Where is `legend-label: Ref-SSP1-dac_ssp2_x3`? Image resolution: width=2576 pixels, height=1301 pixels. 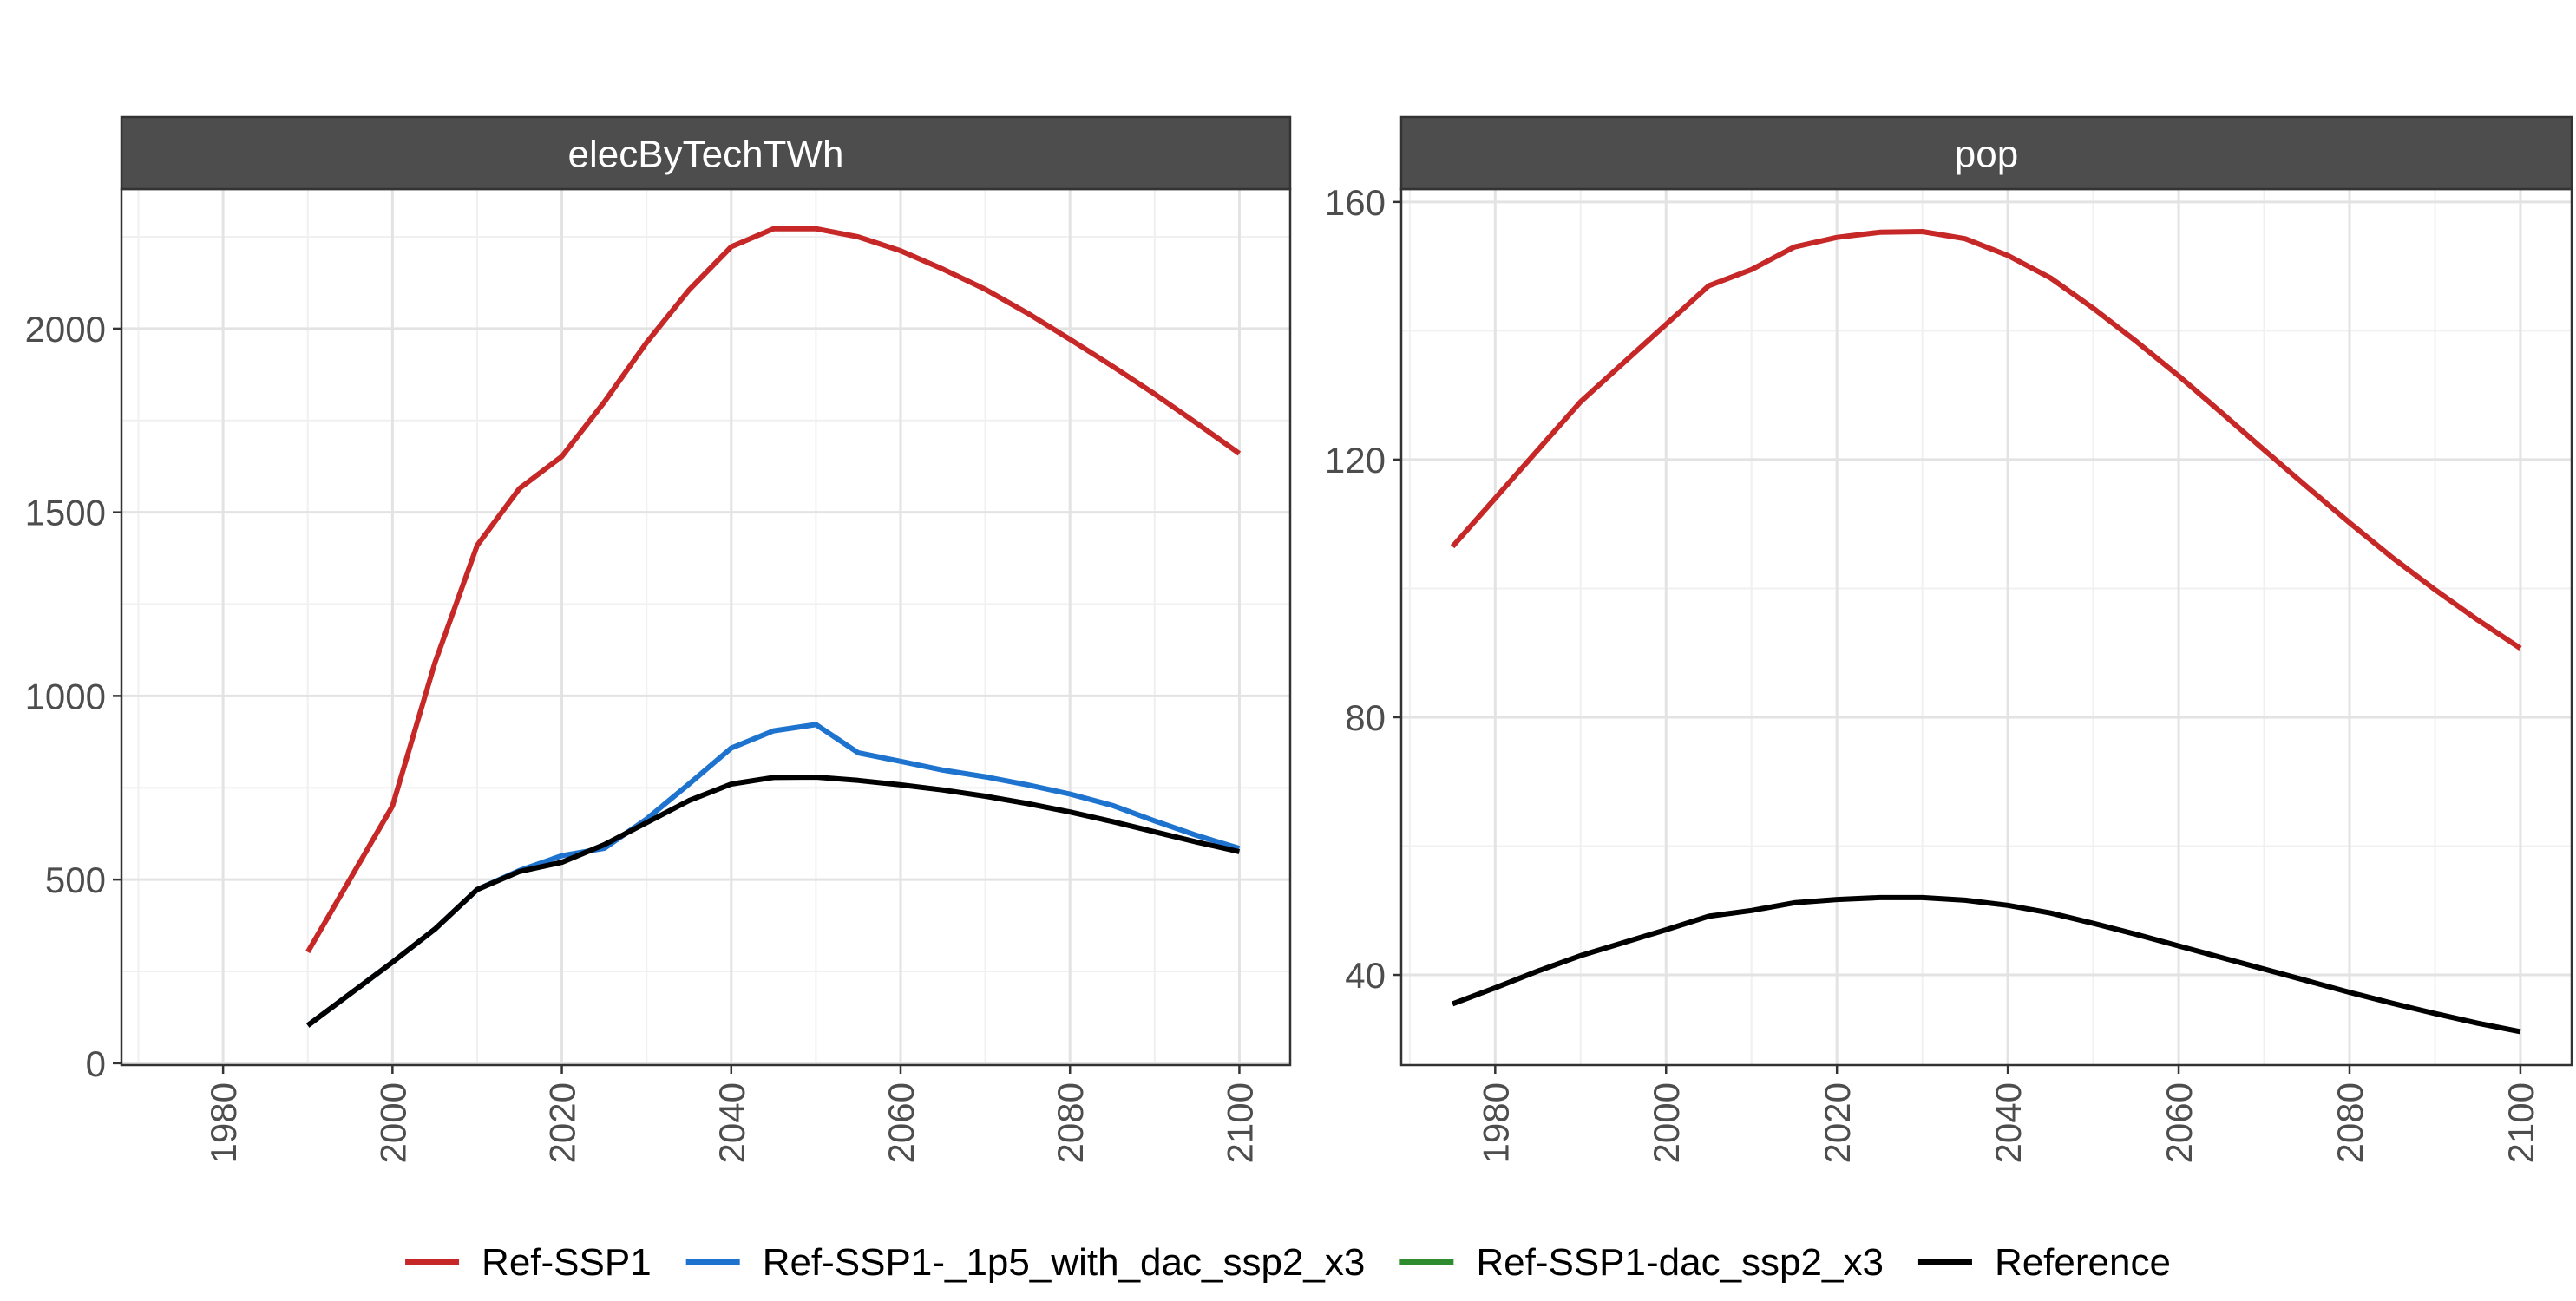 legend-label: Ref-SSP1-dac_ssp2_x3 is located at coordinates (1680, 1262).